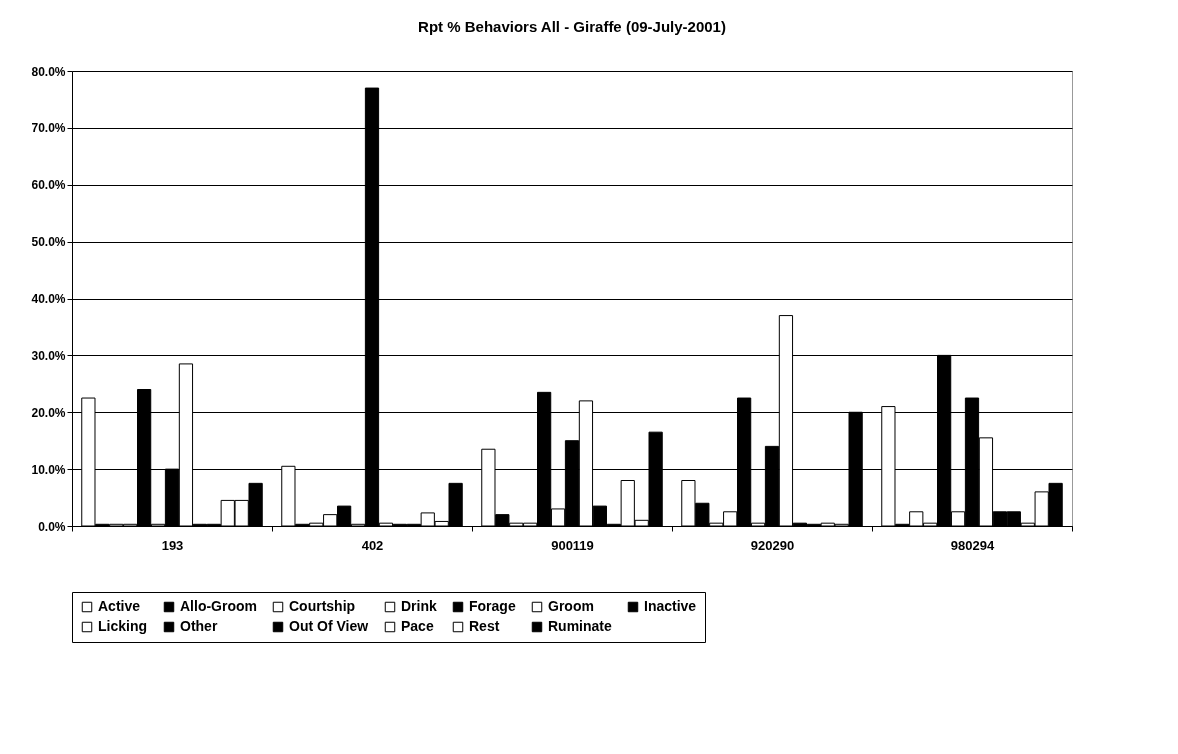  What do you see at coordinates (329, 626) in the screenshot?
I see `legend-label: Out Of View` at bounding box center [329, 626].